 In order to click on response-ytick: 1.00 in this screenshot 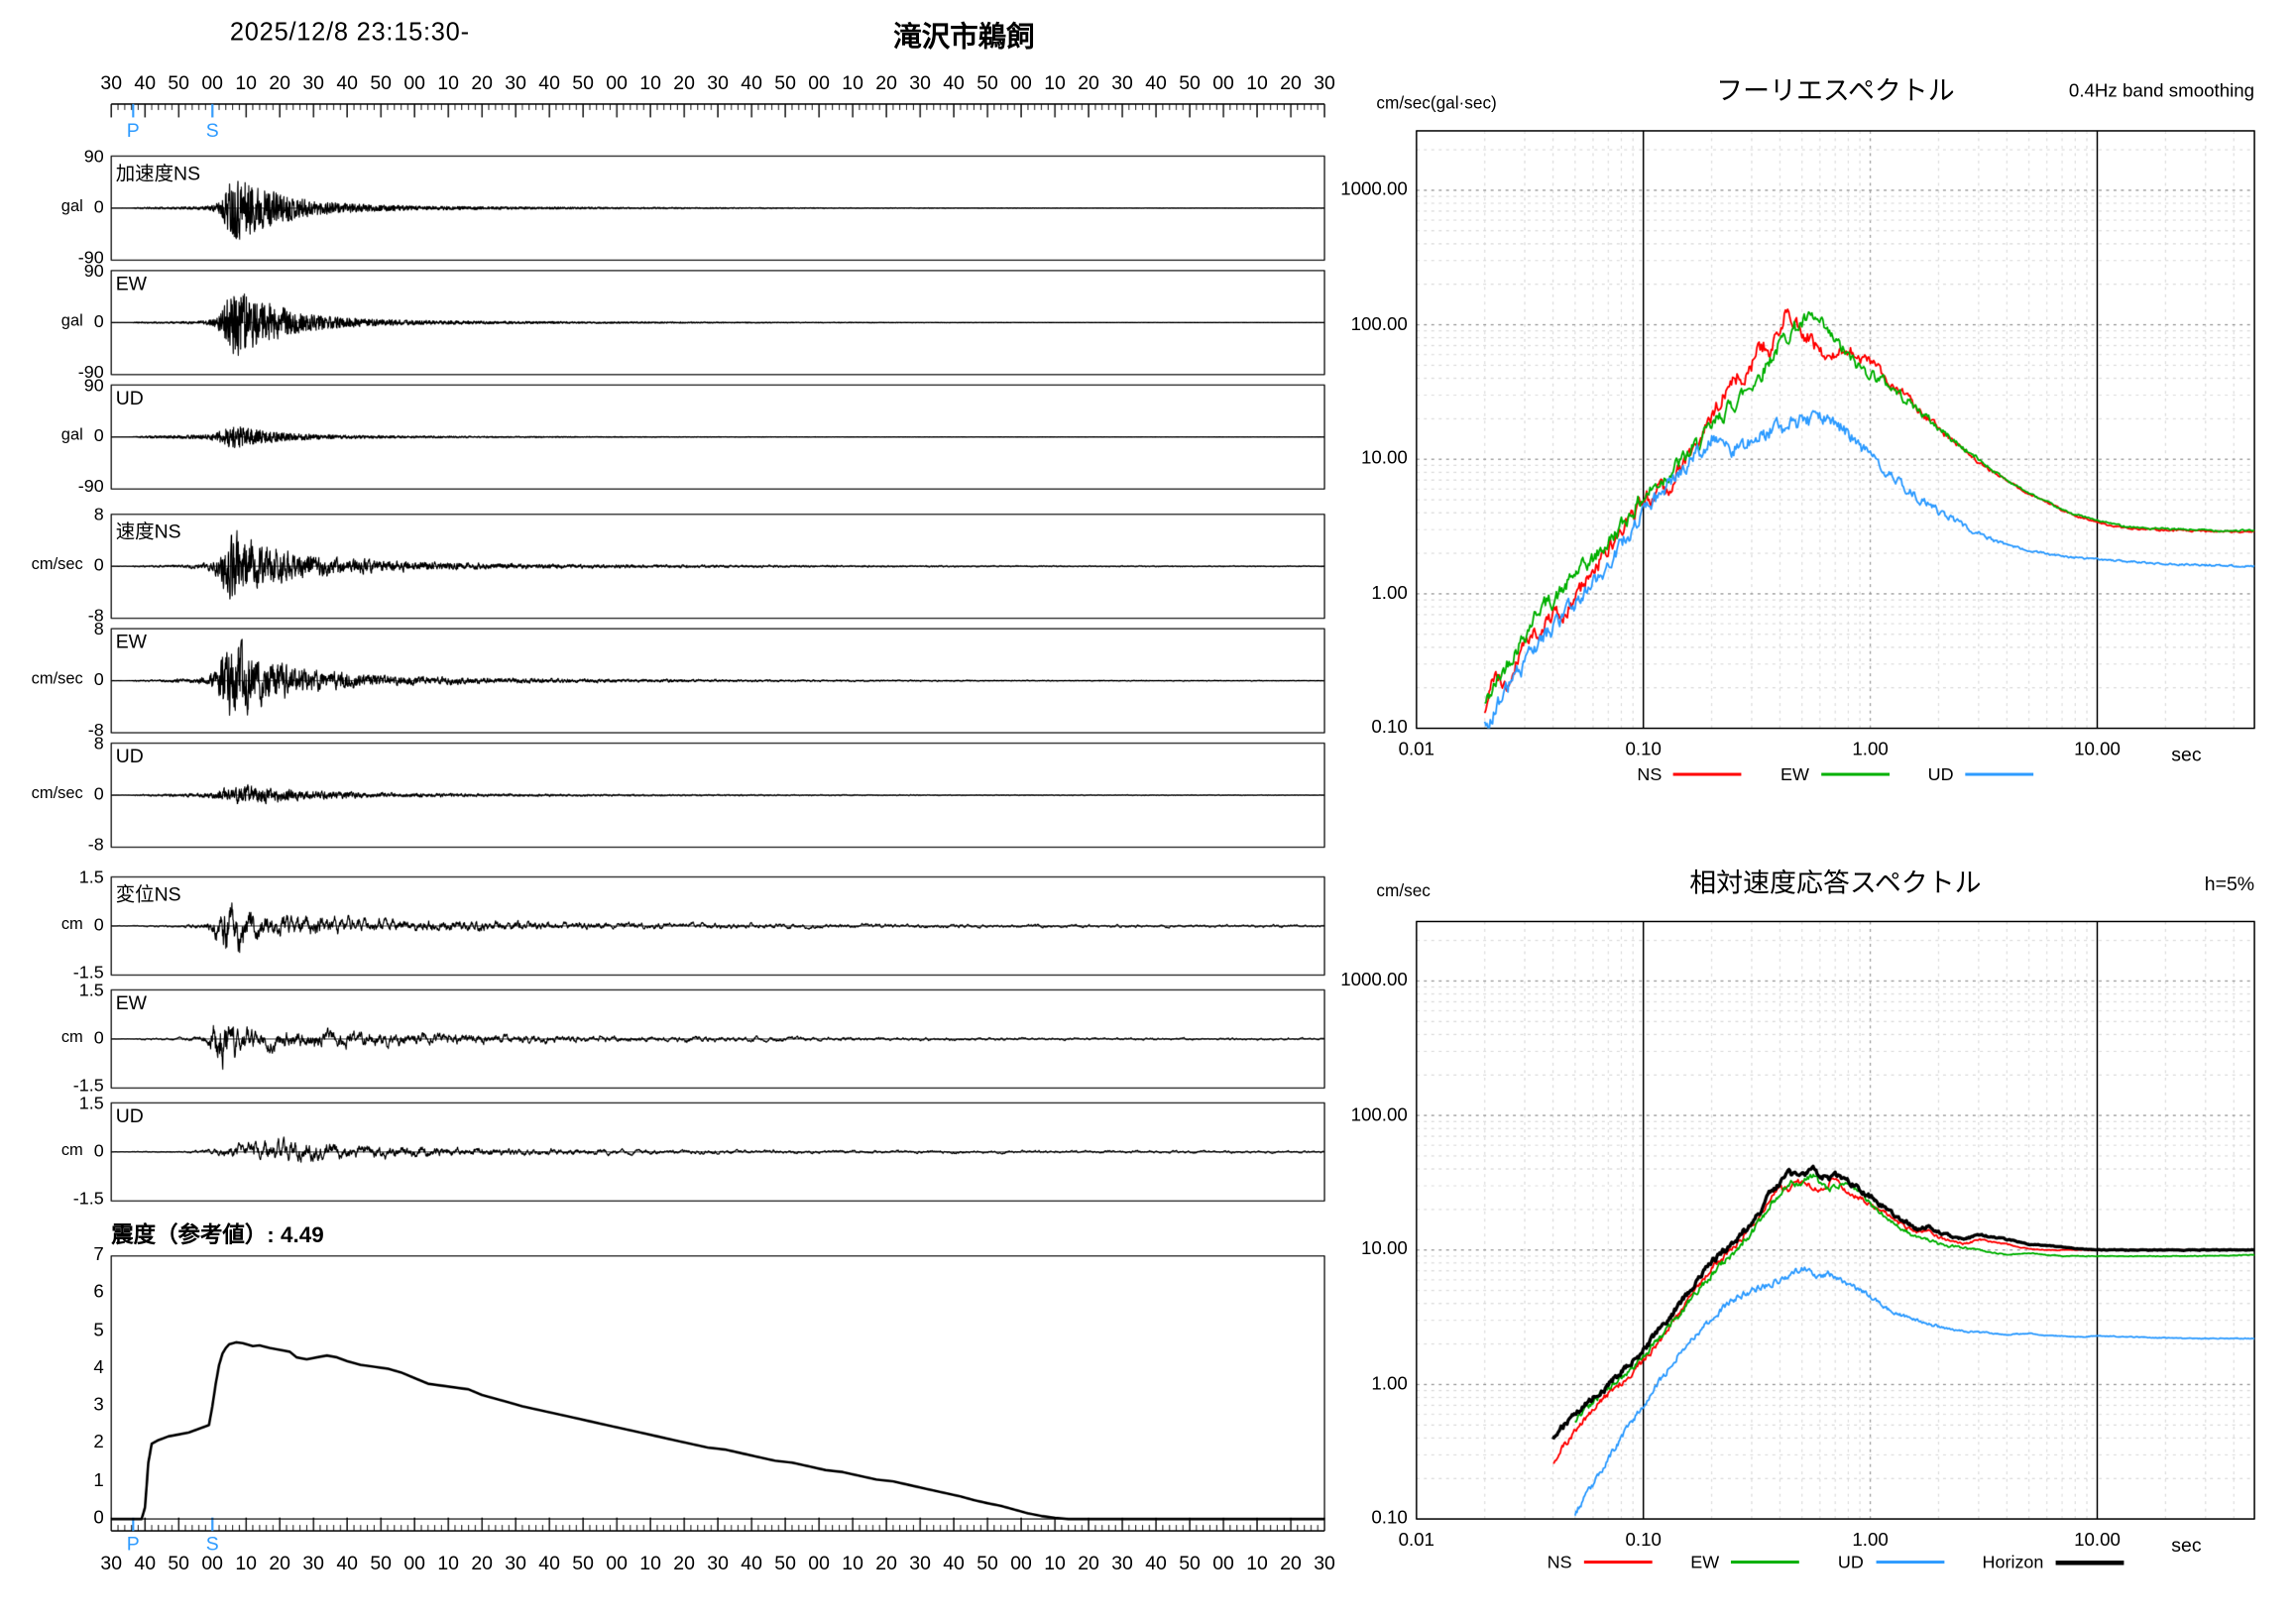, I will do `click(1390, 1383)`.